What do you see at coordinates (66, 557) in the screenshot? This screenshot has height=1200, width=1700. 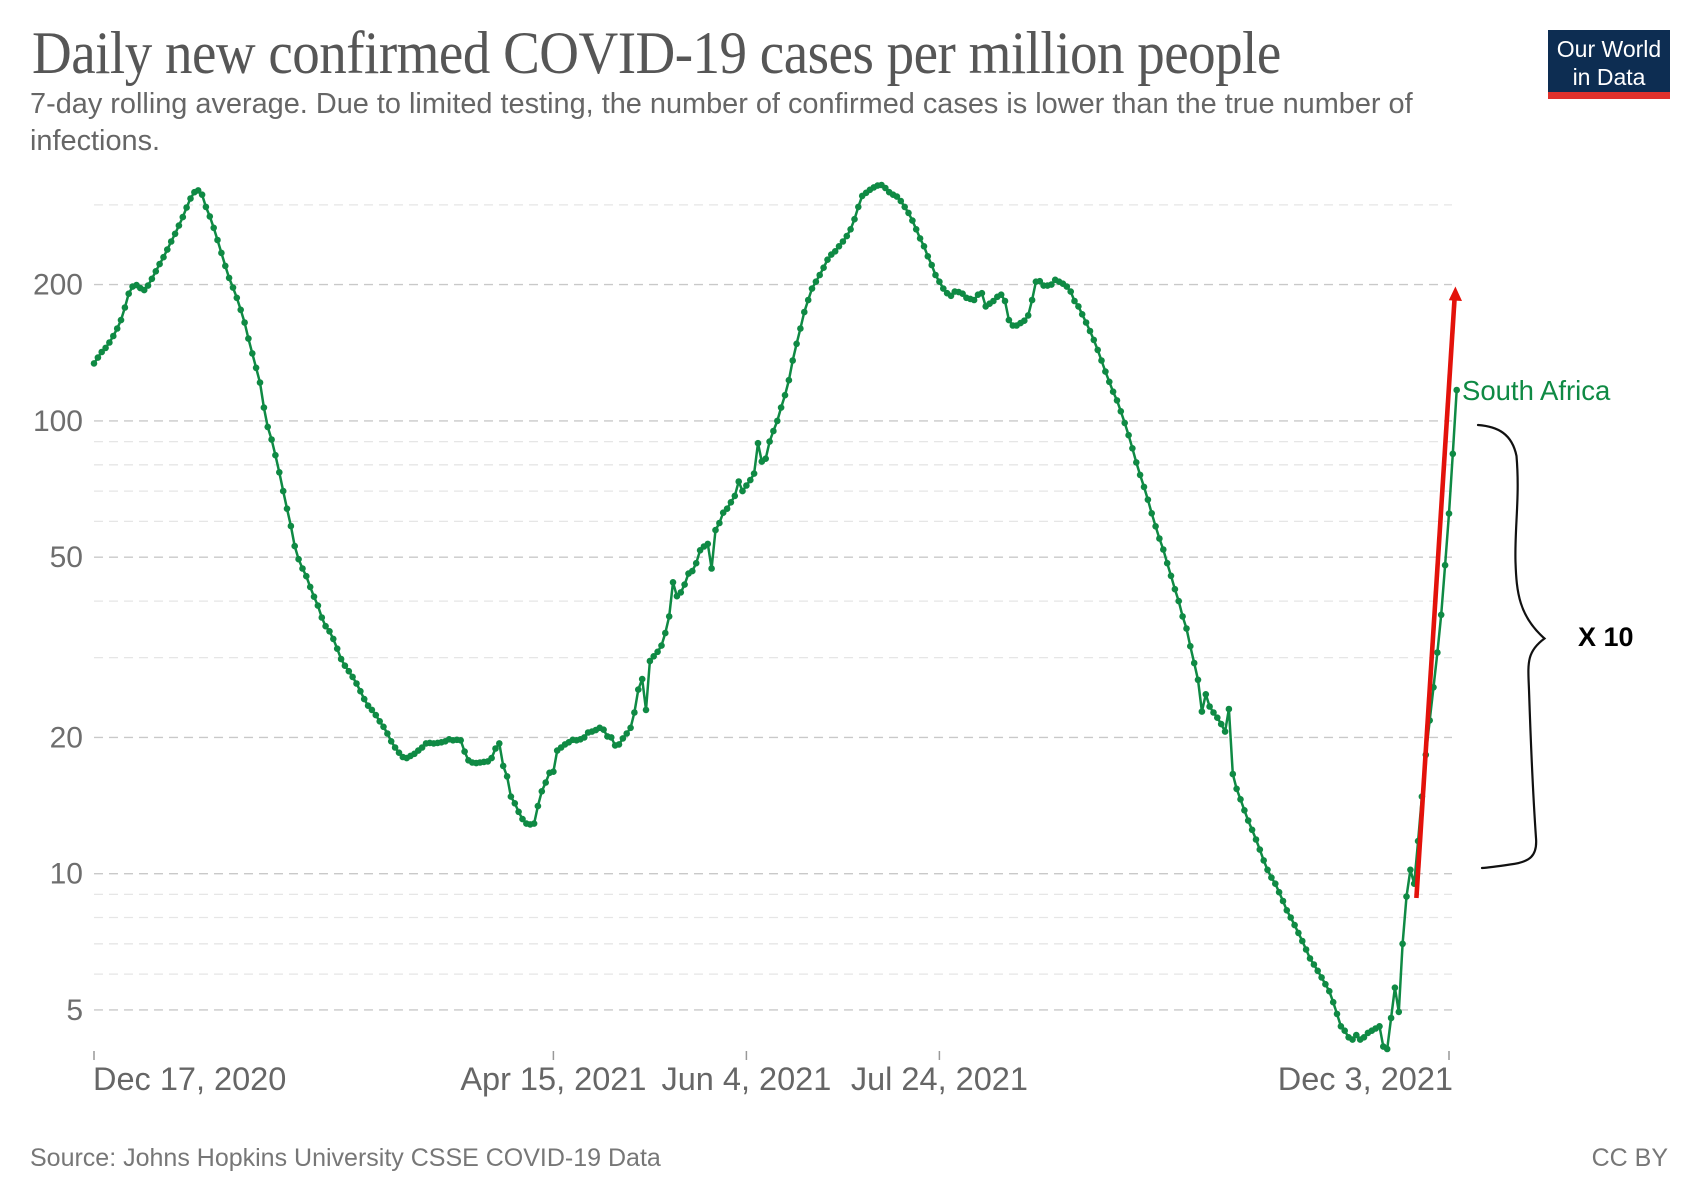 I see `svg-text: 50` at bounding box center [66, 557].